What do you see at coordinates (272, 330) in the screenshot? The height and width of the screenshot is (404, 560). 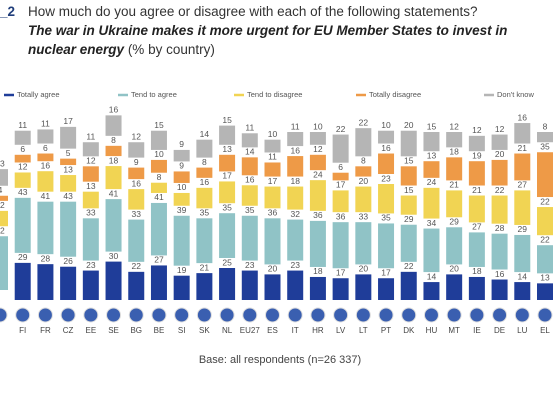 I see `x-tick-label: ES` at bounding box center [272, 330].